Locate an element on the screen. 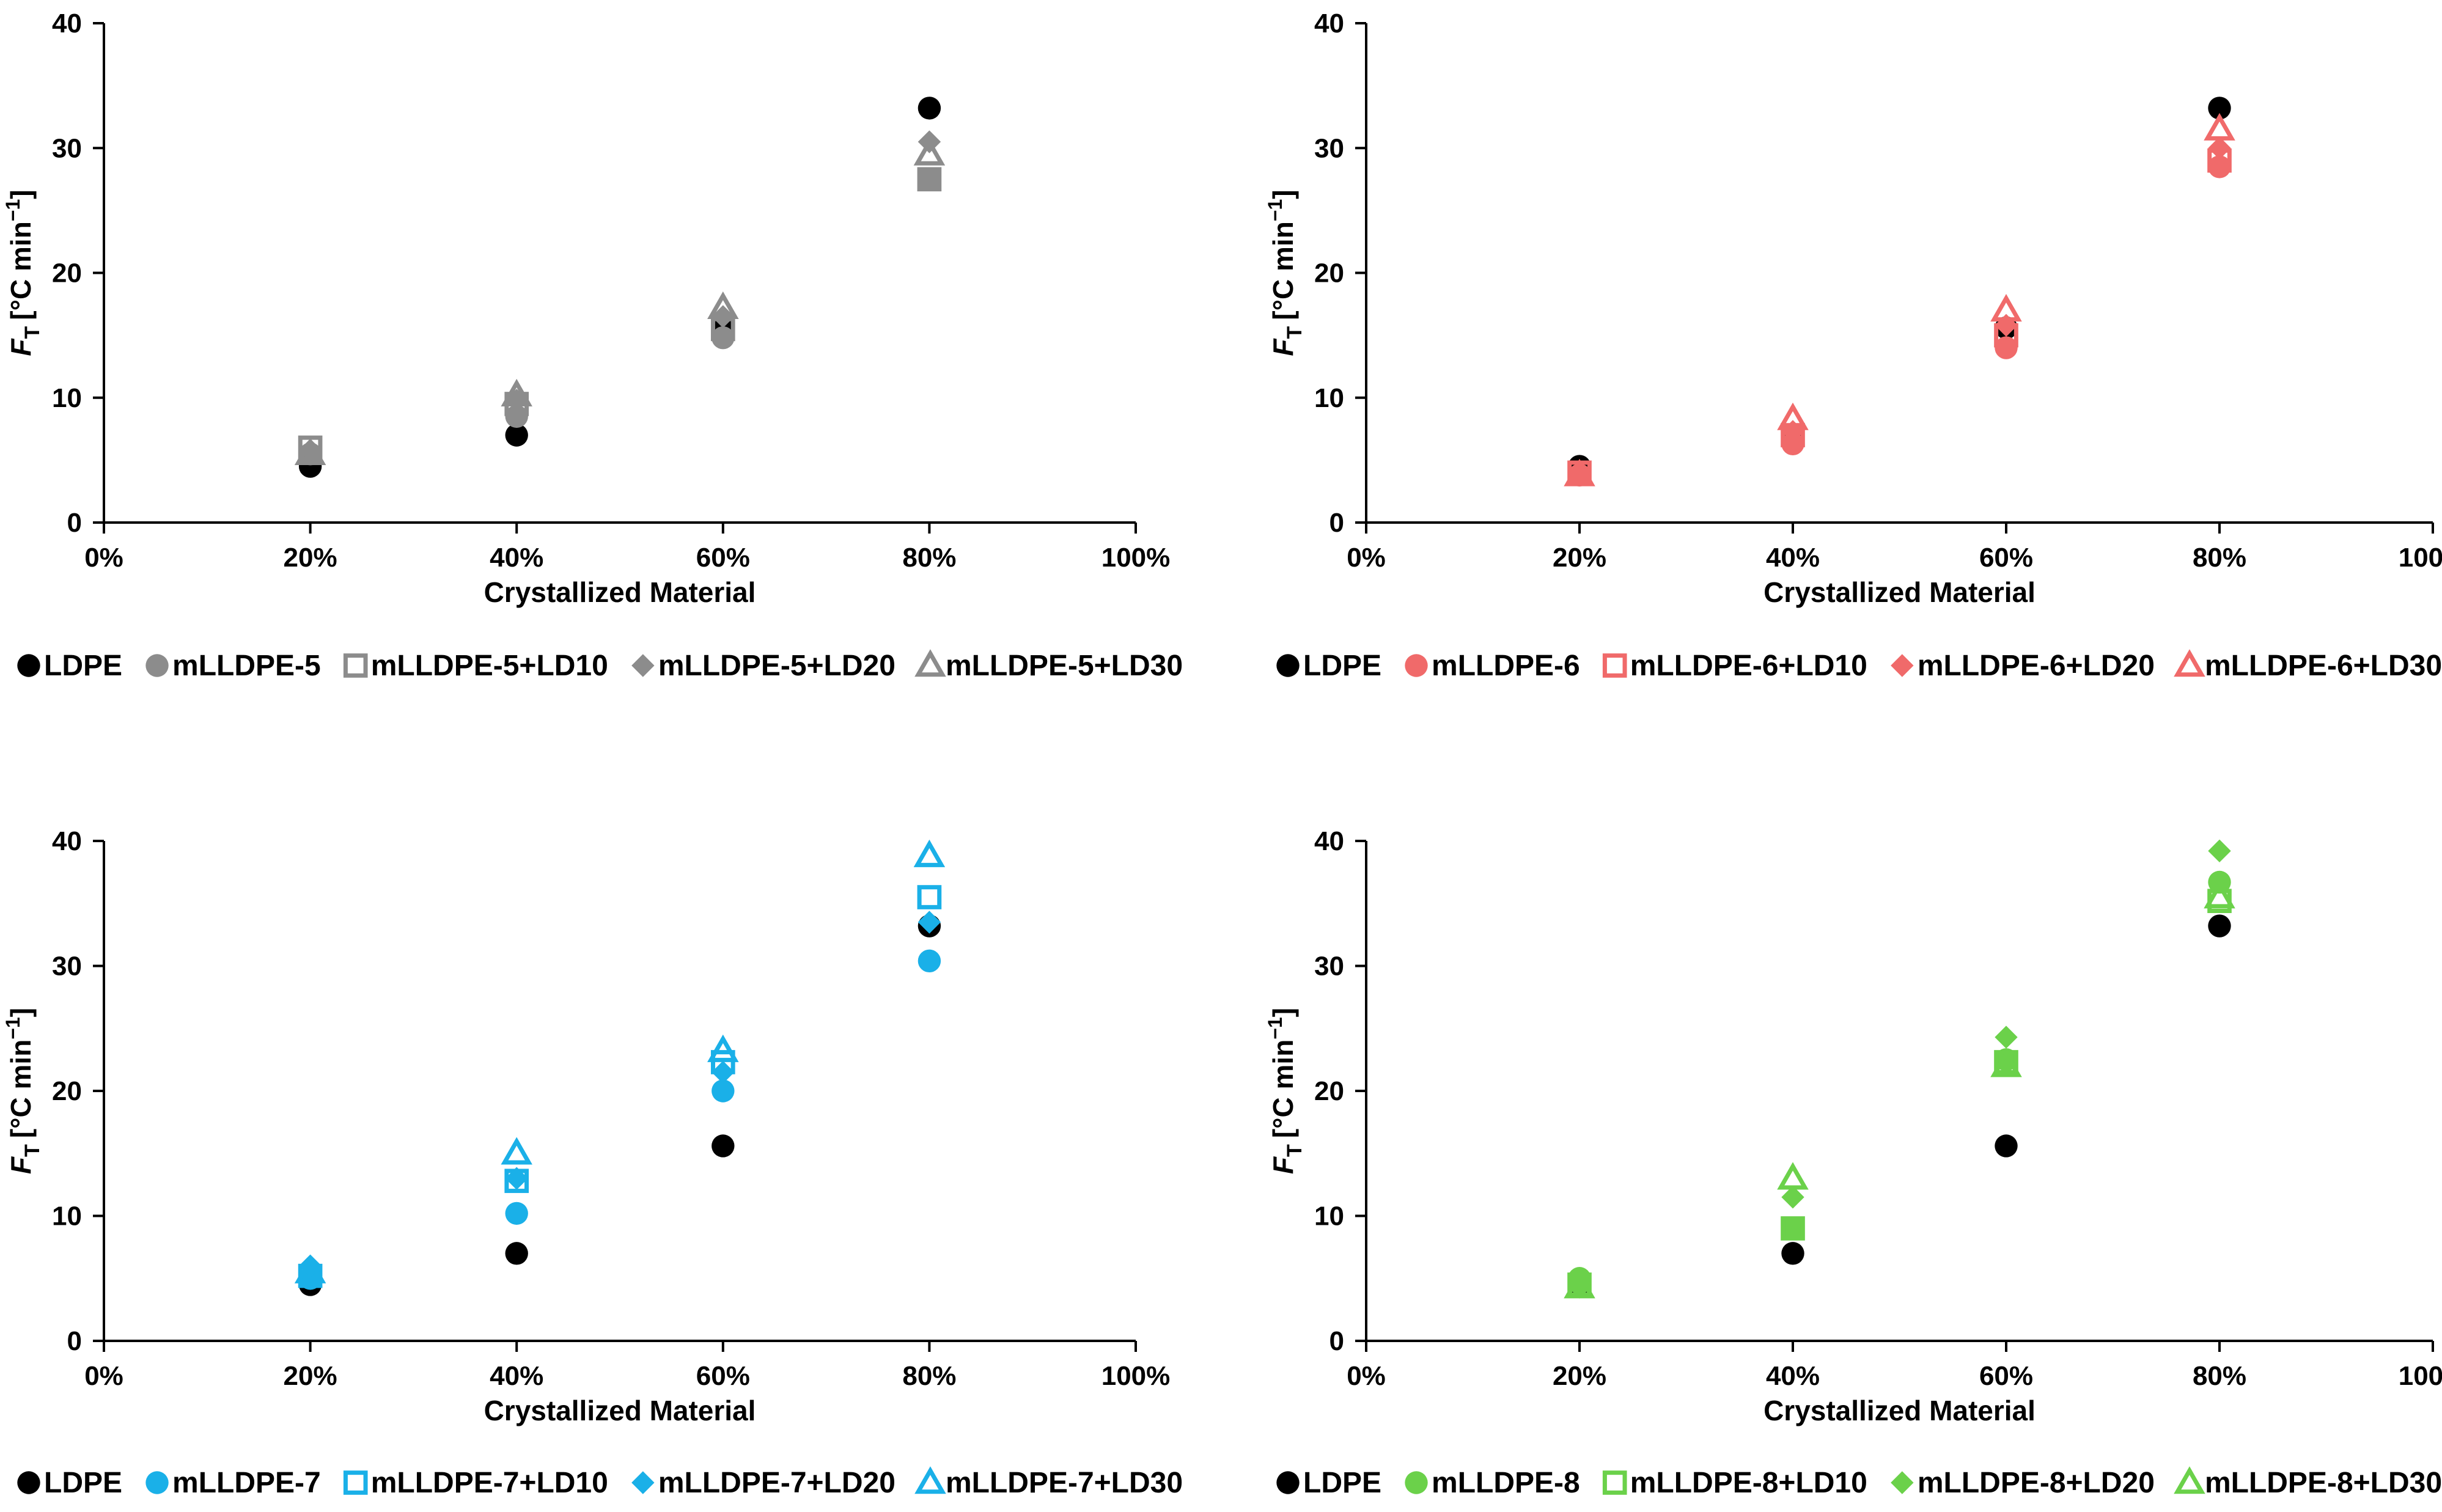  legend-label: mLLDPE-6 is located at coordinates (1506, 666).